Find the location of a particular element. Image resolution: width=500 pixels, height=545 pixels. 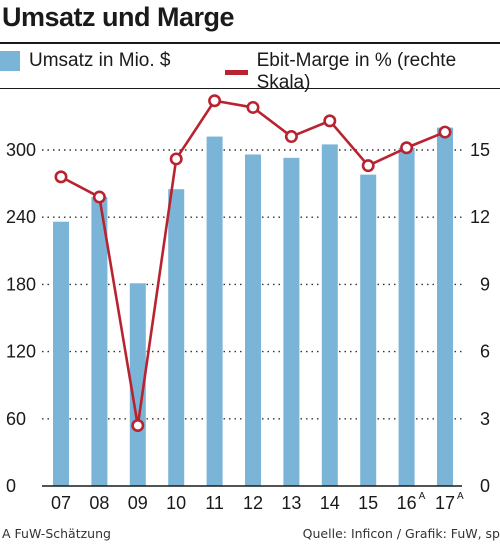

right-tick-label: 9 is located at coordinates (485, 284).